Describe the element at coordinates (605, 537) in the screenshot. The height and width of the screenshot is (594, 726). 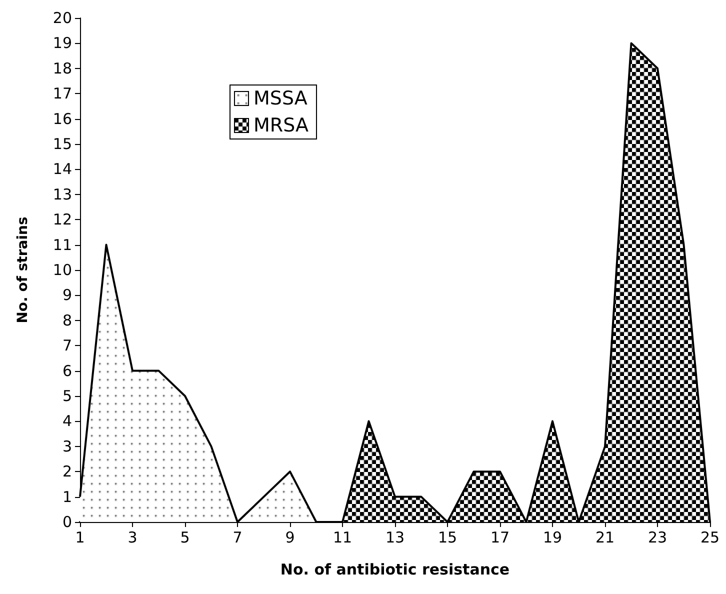
I see `x-tick-label: 21` at that location.